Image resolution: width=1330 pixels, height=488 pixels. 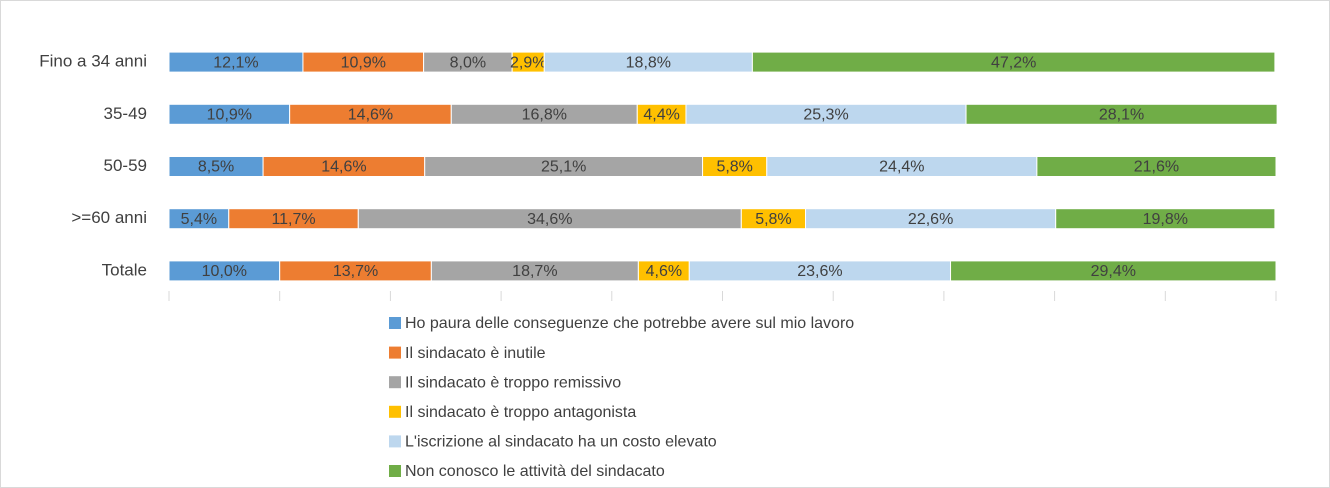 I want to click on data-label: 29,4%, so click(x=1113, y=271).